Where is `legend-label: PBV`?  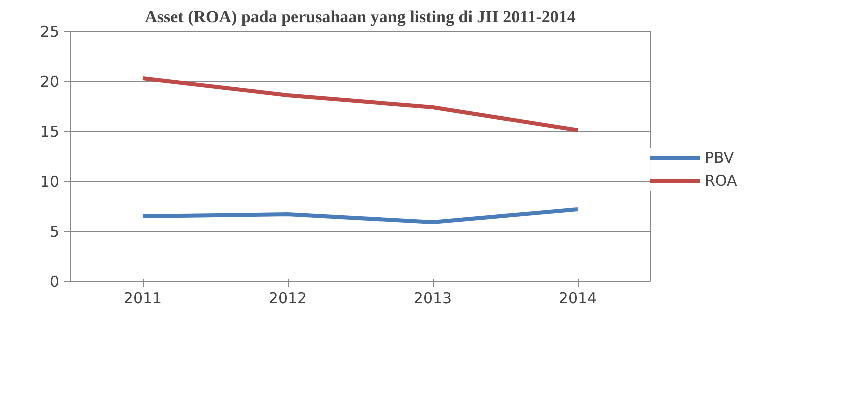 legend-label: PBV is located at coordinates (719, 158).